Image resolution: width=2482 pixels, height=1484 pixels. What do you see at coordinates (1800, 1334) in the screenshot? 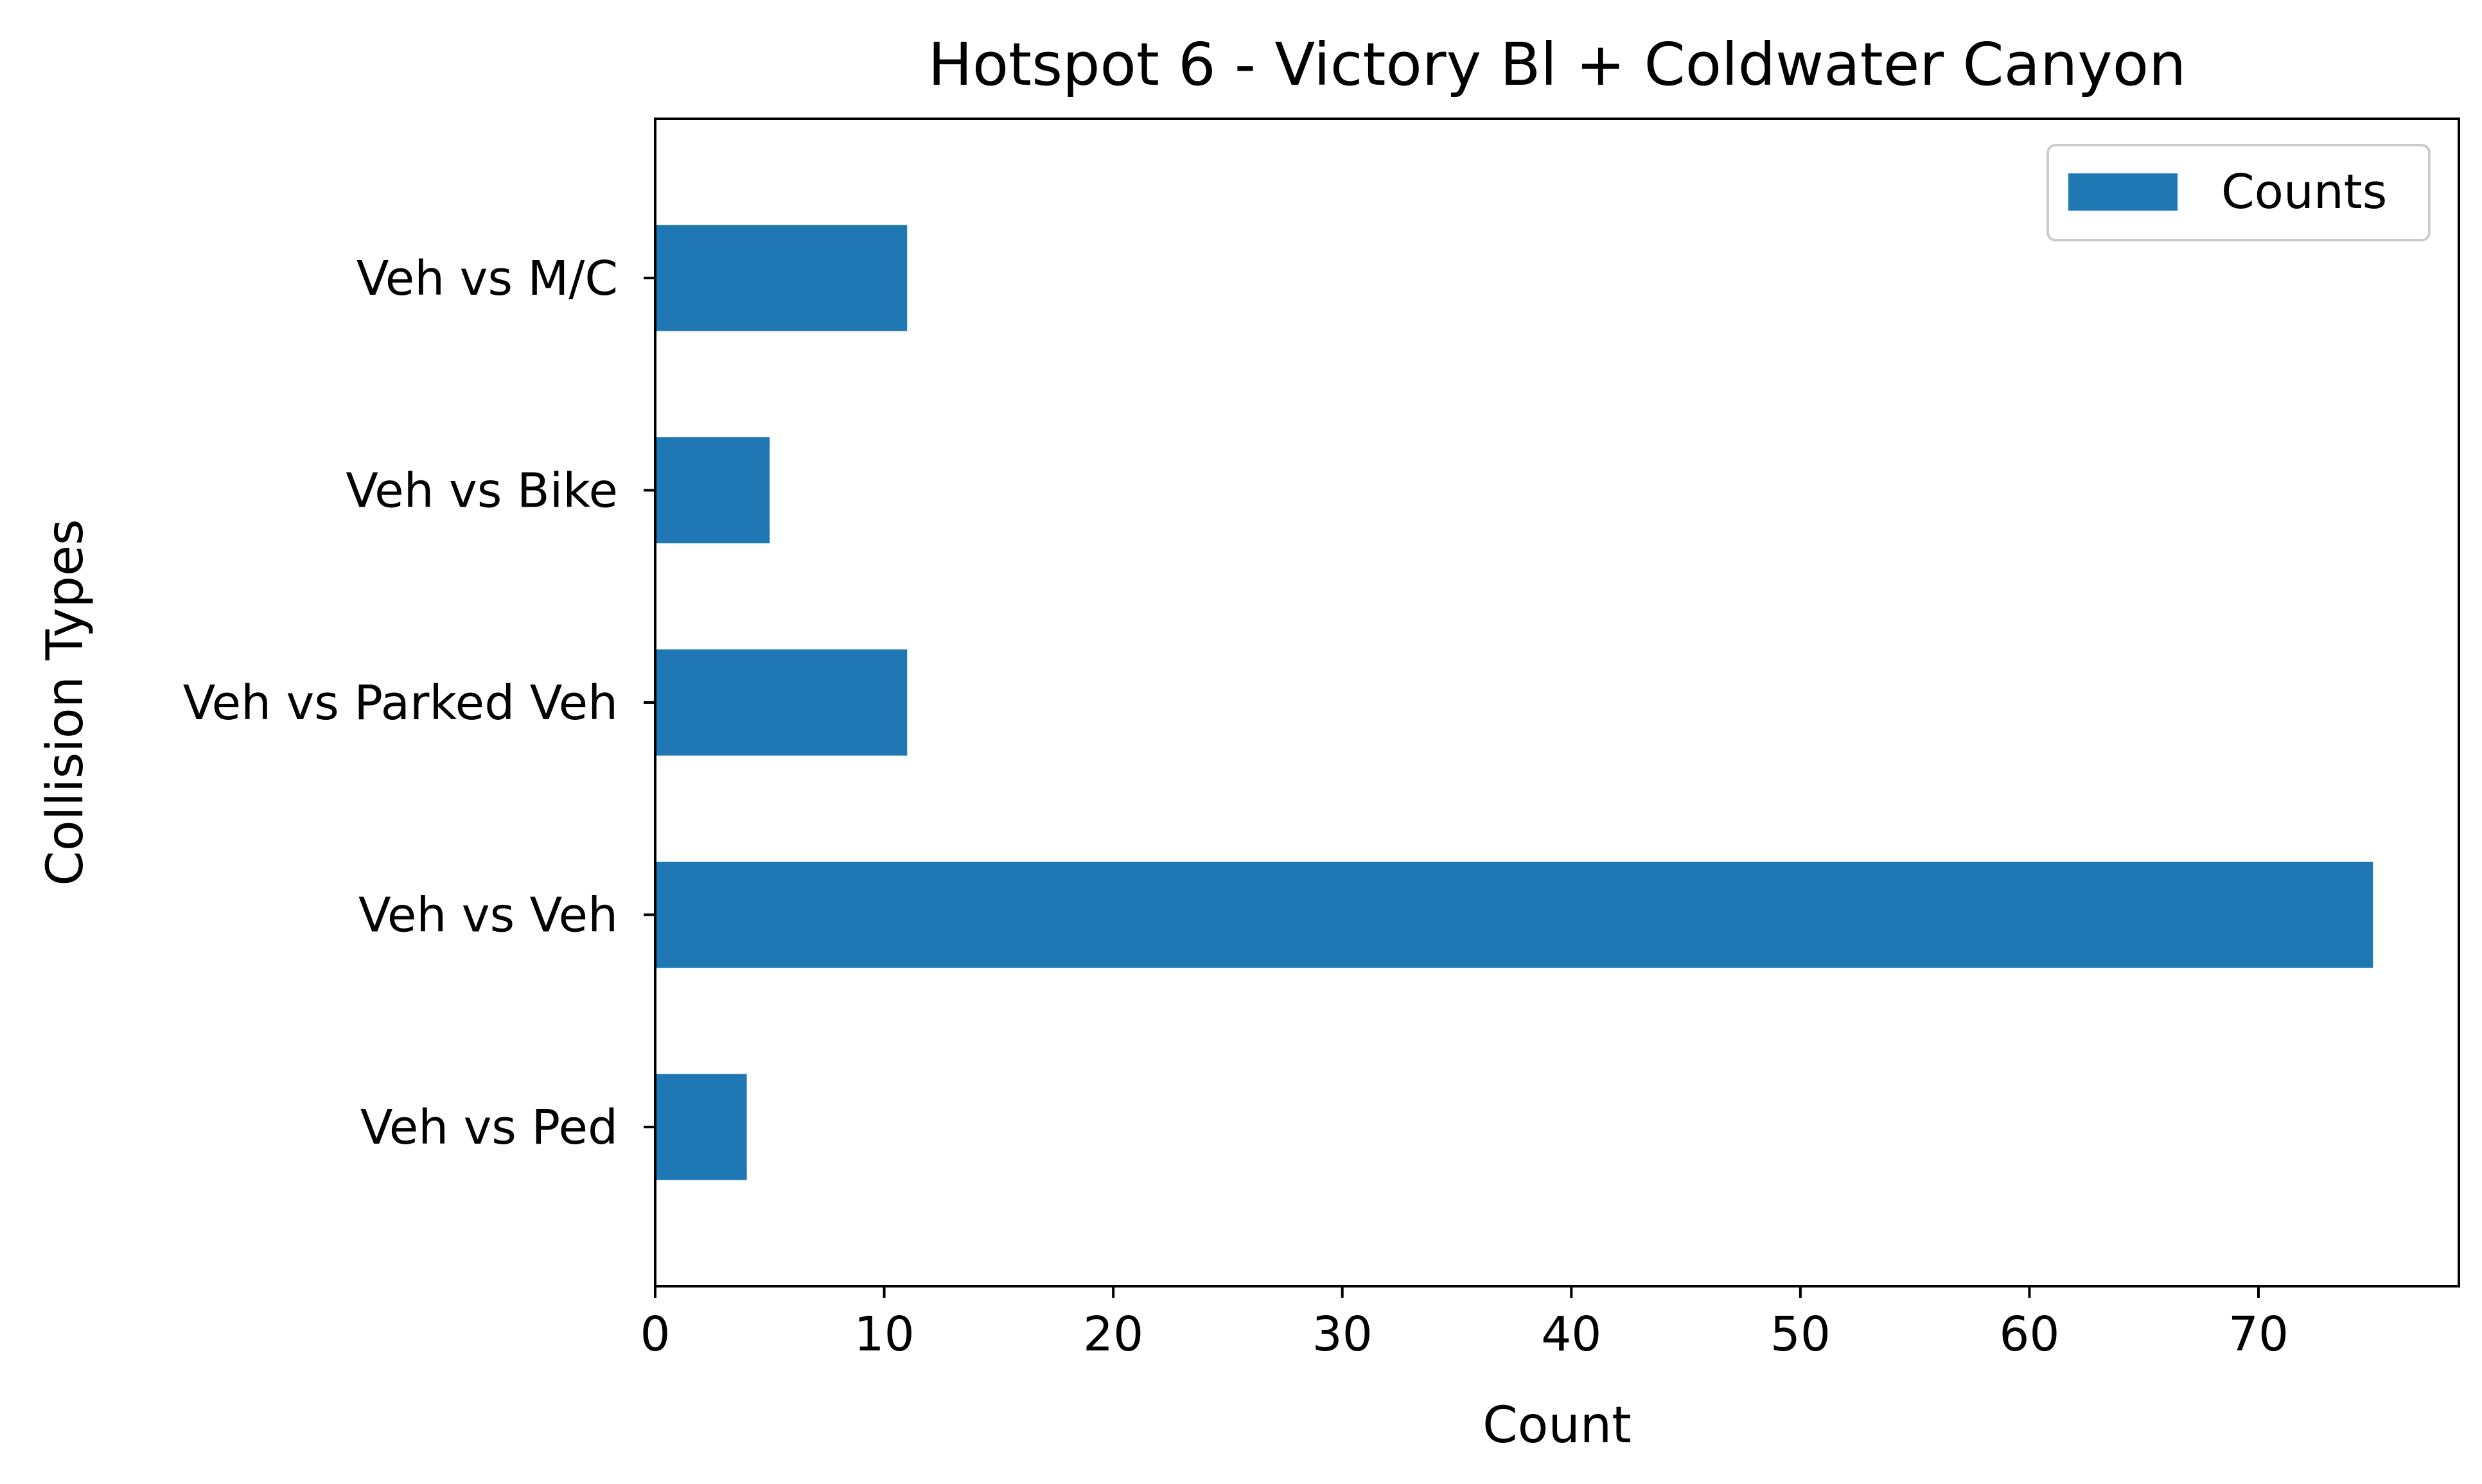
I see `x-tick-label-50: 50` at bounding box center [1800, 1334].